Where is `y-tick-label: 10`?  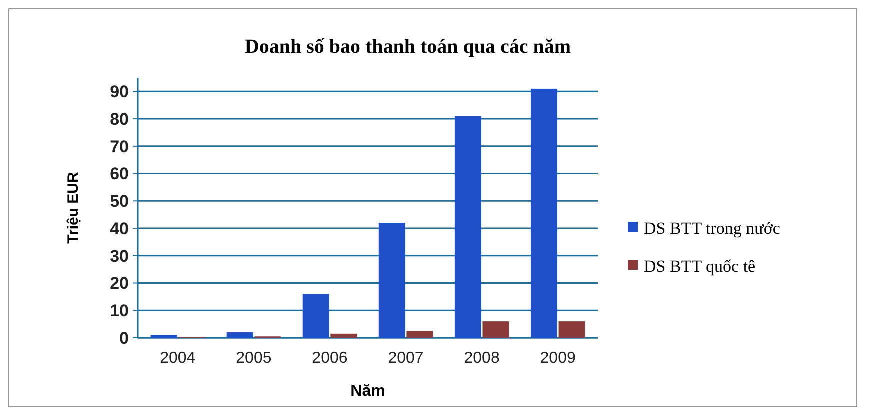
y-tick-label: 10 is located at coordinates (119, 311).